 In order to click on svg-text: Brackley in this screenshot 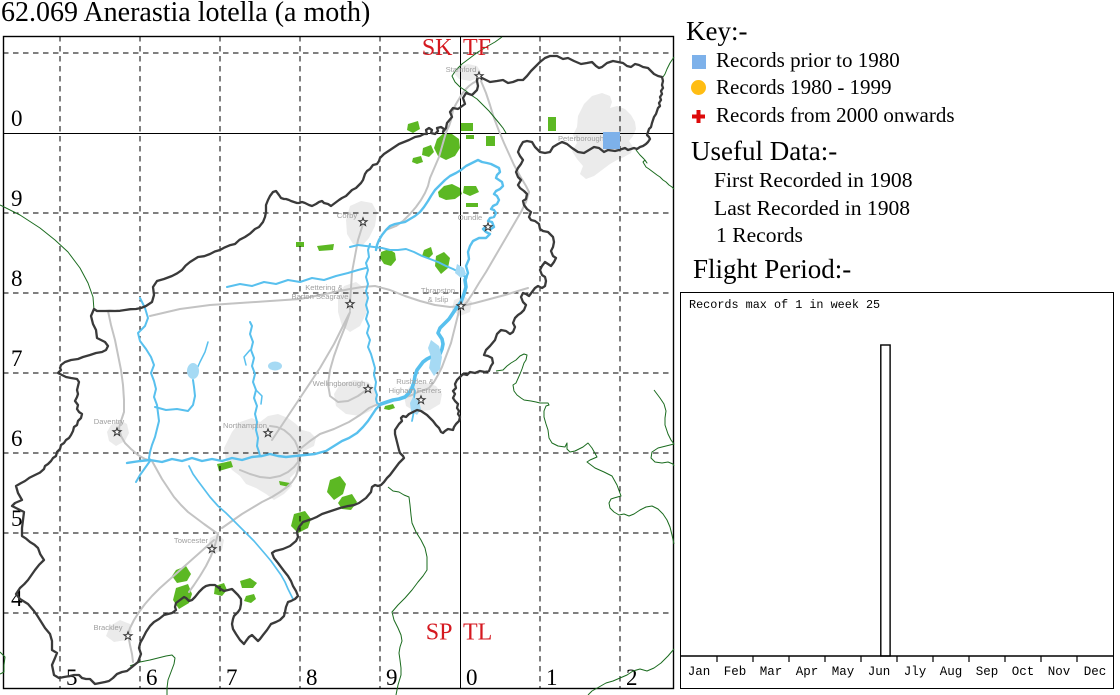, I will do `click(107, 627)`.